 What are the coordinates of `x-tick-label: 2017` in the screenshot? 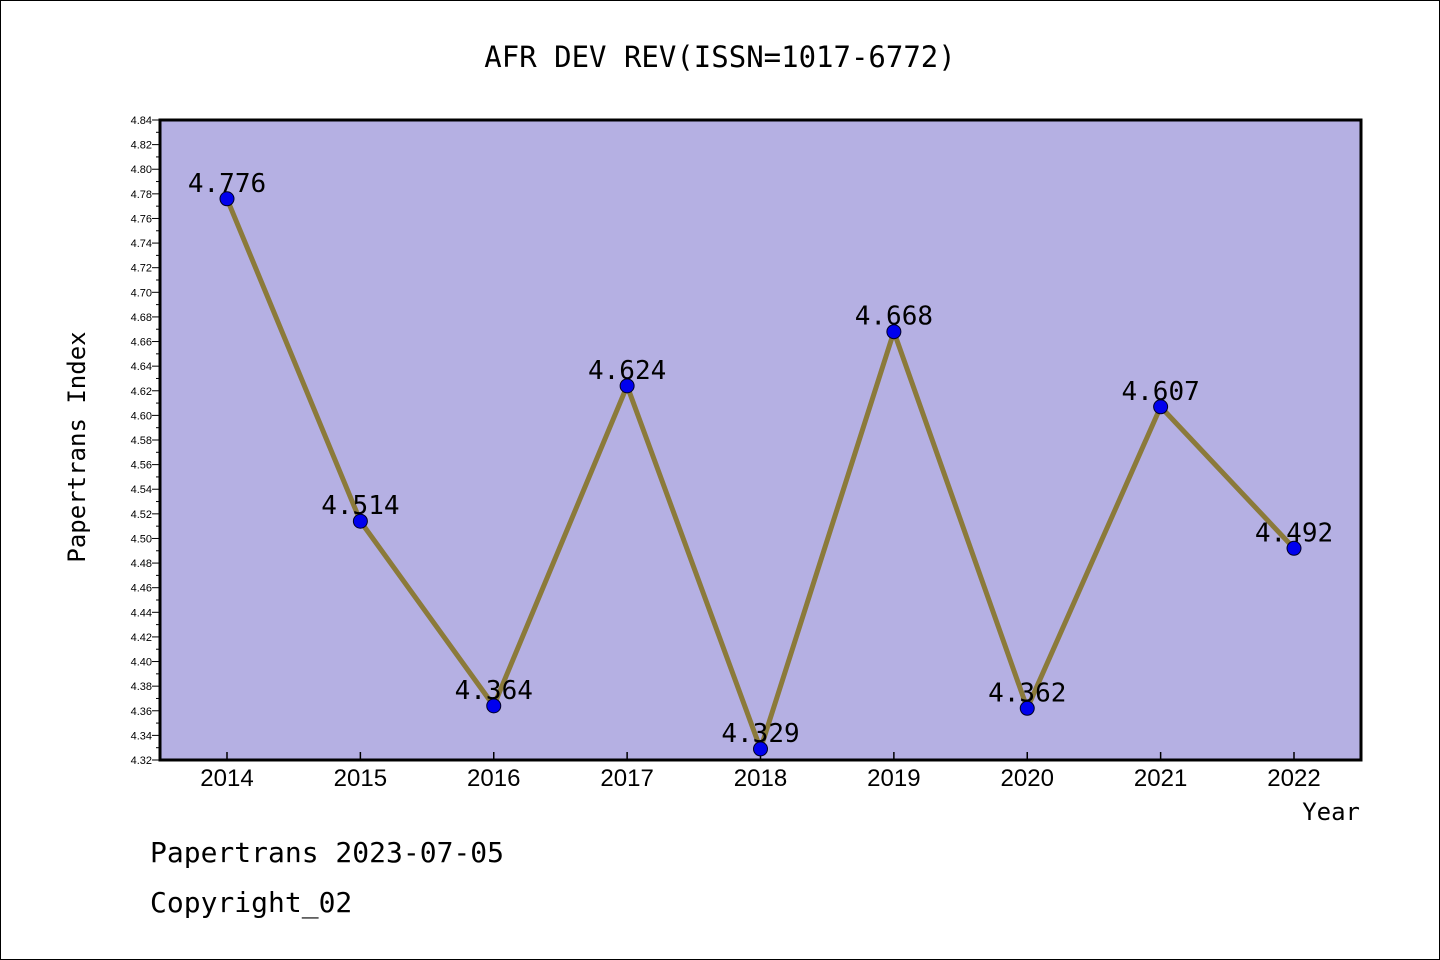 It's located at (626, 778).